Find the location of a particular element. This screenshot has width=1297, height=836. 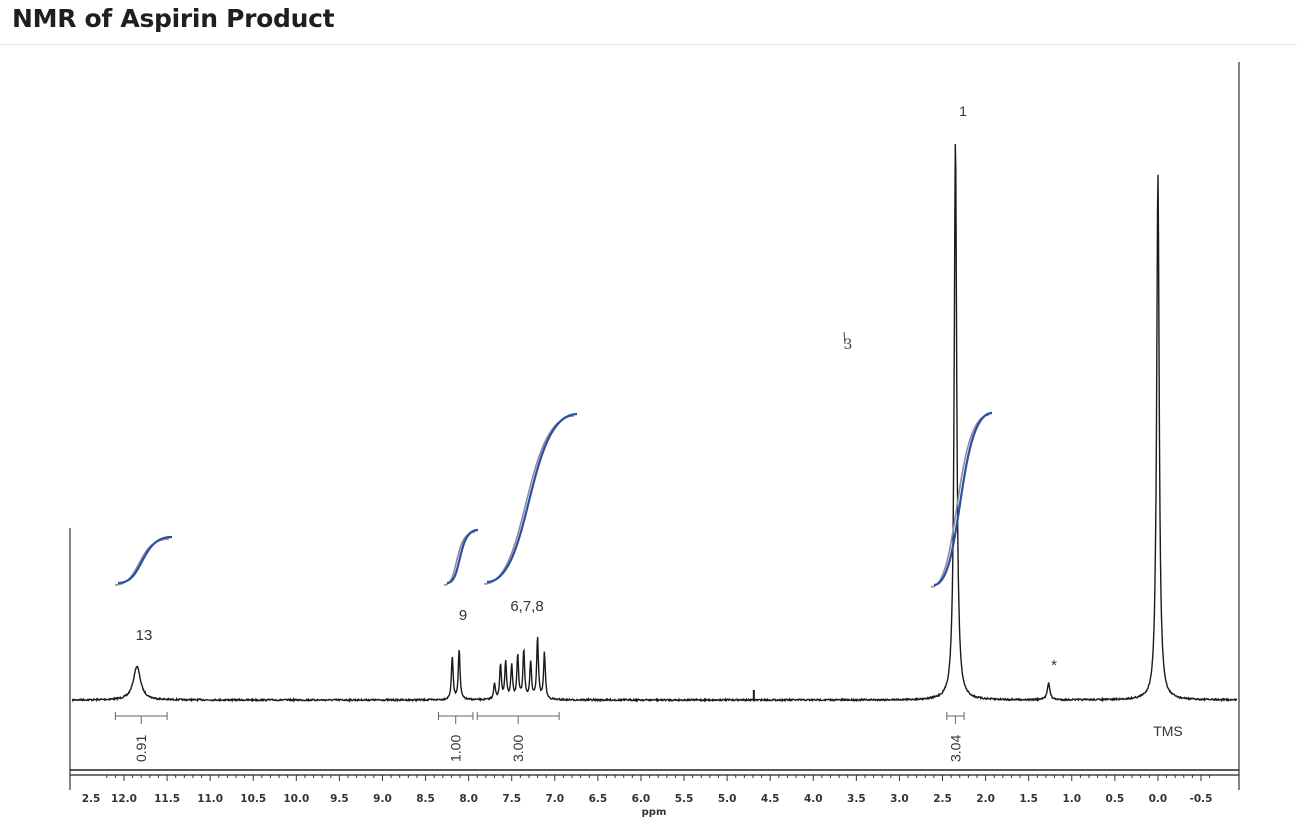

x-tick-label: 0.5 is located at coordinates (1115, 799).